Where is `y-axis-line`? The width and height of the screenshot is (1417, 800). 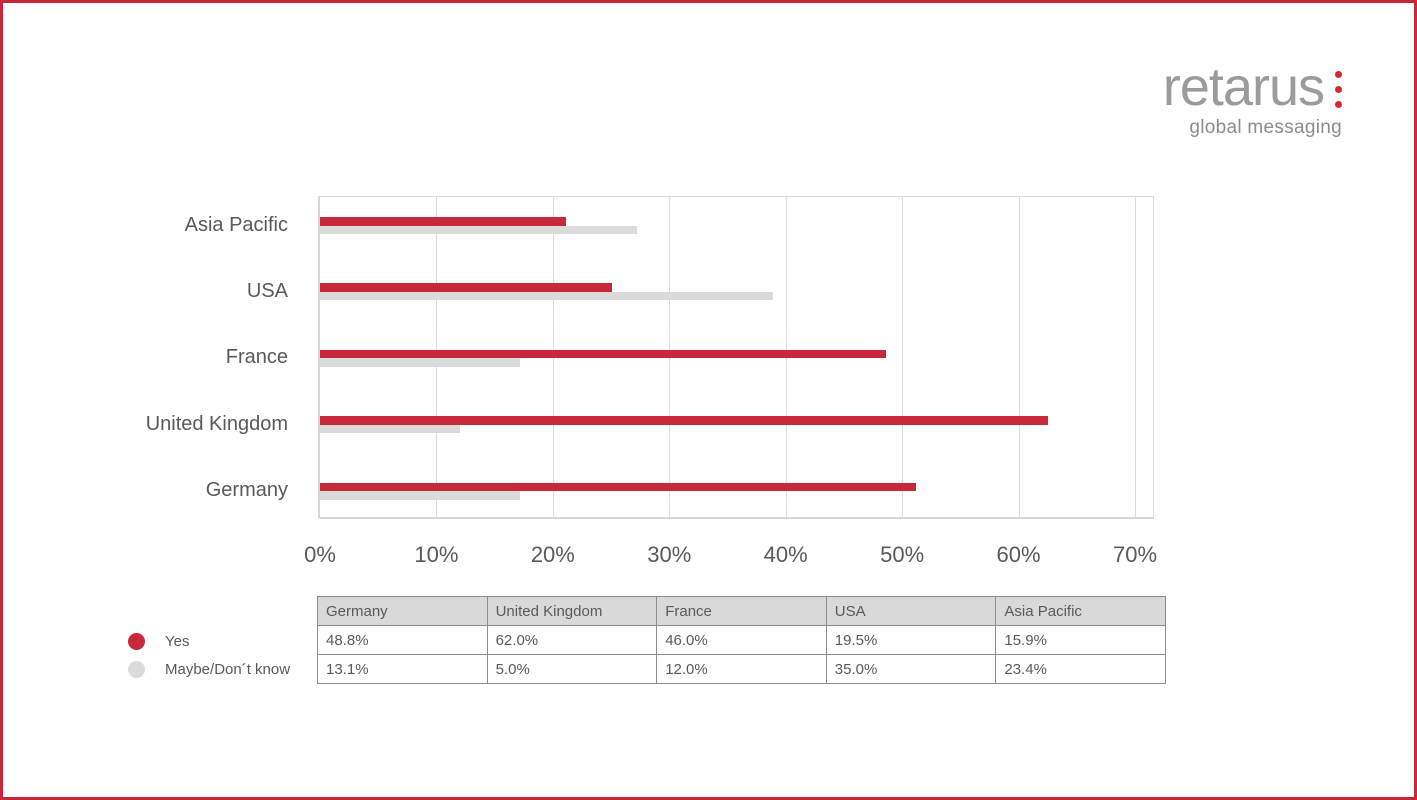 y-axis-line is located at coordinates (319, 357).